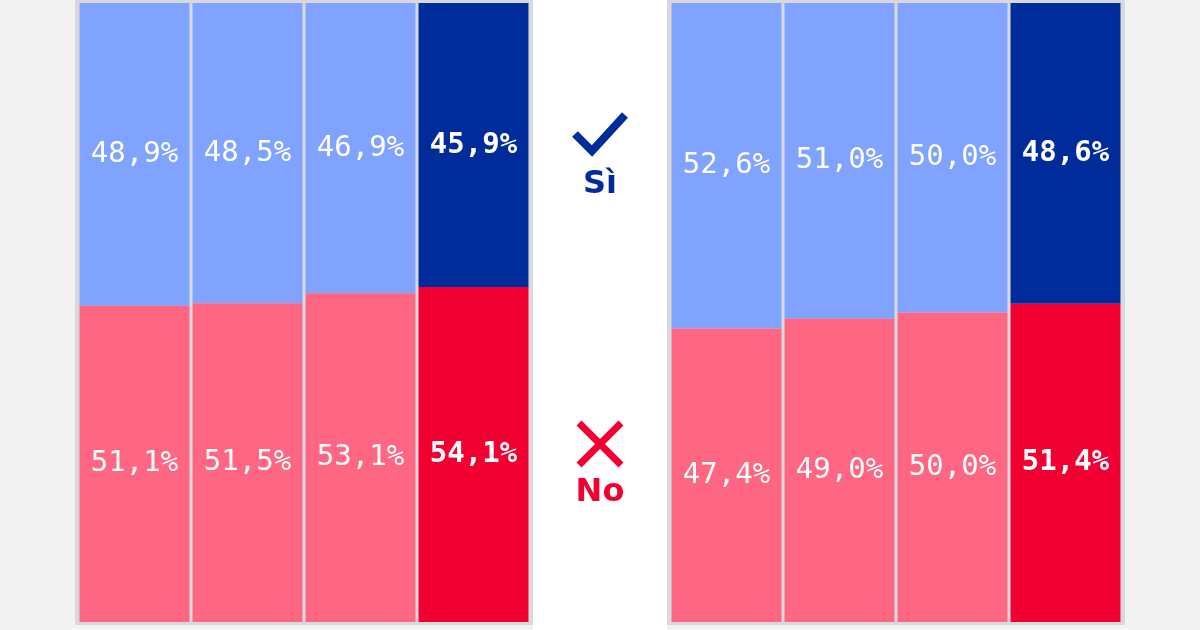 This screenshot has width=1200, height=630. I want to click on data-label: 46,9%, so click(360, 145).